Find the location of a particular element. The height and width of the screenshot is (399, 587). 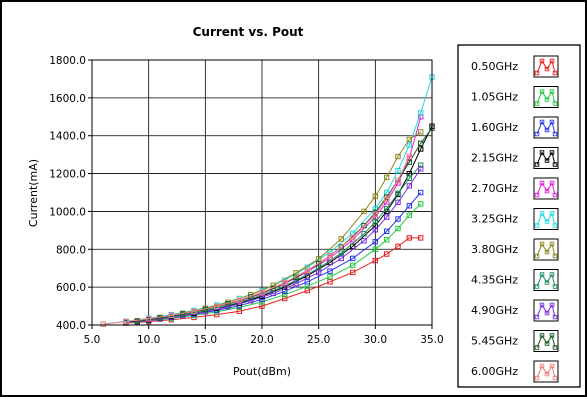

legend-entry: 2.15GHz is located at coordinates (515, 158).